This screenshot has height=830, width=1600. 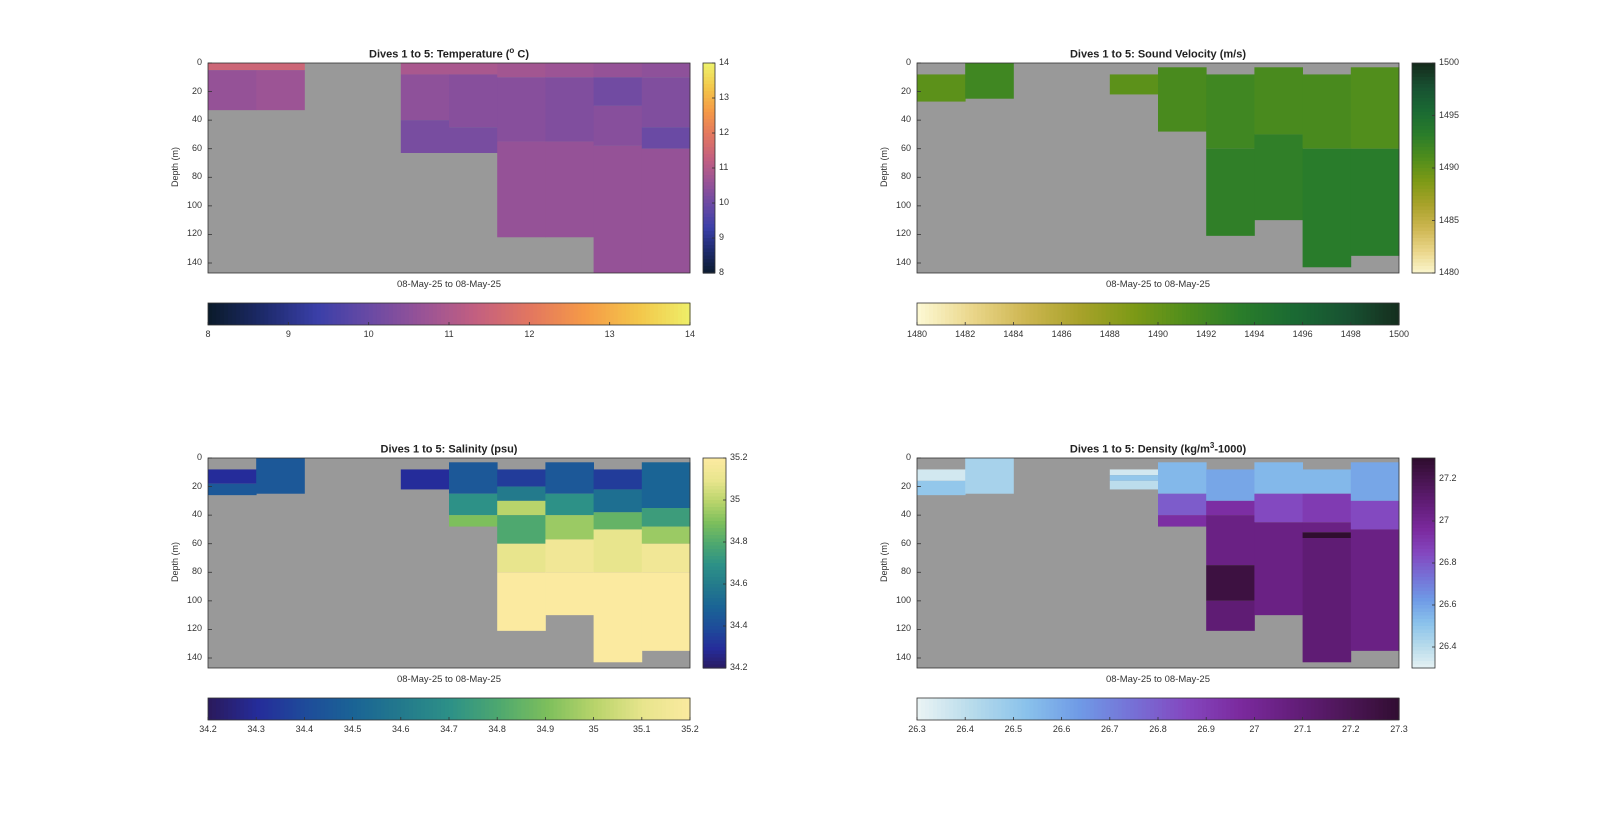 What do you see at coordinates (1158, 168) in the screenshot?
I see `axes-frame` at bounding box center [1158, 168].